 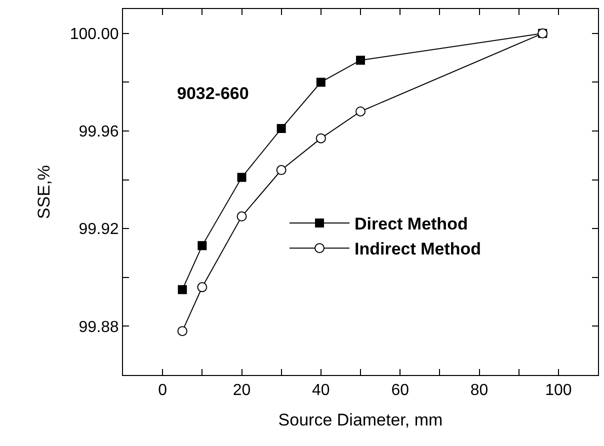 I want to click on legend-label: Indirect Method, so click(x=418, y=249).